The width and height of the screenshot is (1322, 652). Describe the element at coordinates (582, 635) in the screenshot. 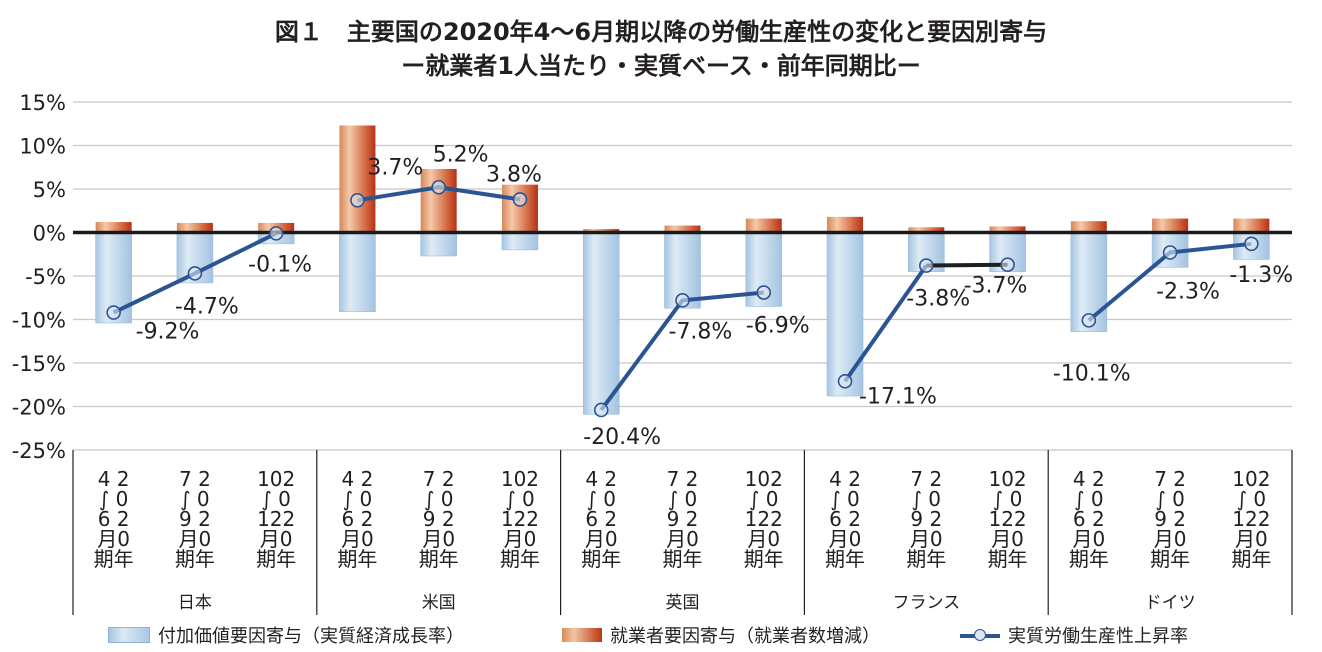

I see `orange-bar-swatch-icon` at that location.